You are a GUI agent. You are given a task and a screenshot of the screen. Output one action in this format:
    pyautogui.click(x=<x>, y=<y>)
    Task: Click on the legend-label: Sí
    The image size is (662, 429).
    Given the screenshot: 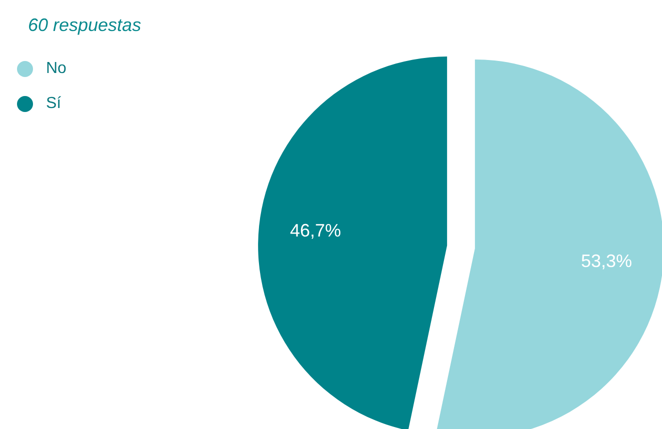 What is the action you would take?
    pyautogui.click(x=54, y=103)
    